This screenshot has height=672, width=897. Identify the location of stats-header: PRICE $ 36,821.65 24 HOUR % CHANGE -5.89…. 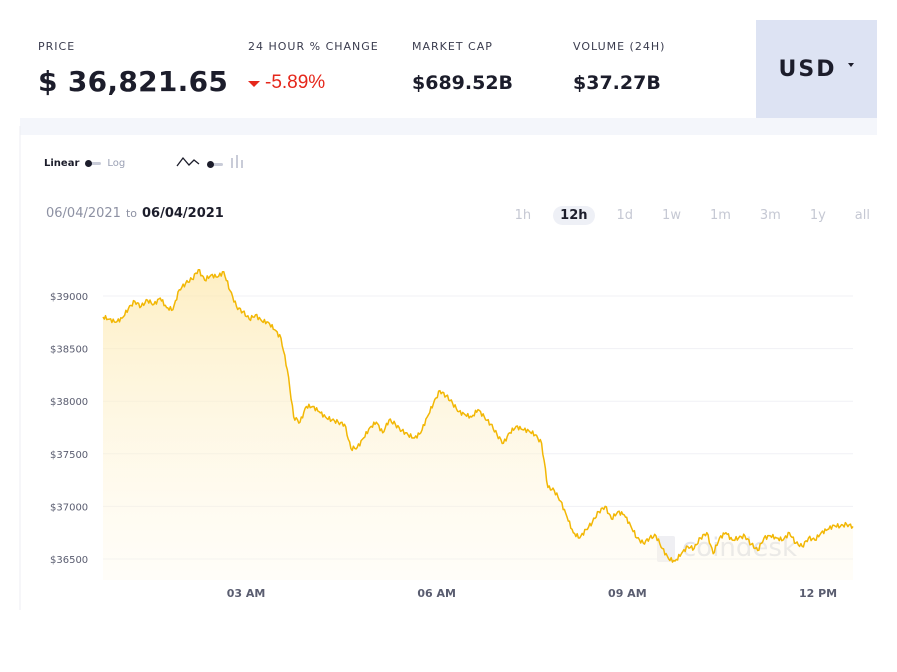
(388, 69).